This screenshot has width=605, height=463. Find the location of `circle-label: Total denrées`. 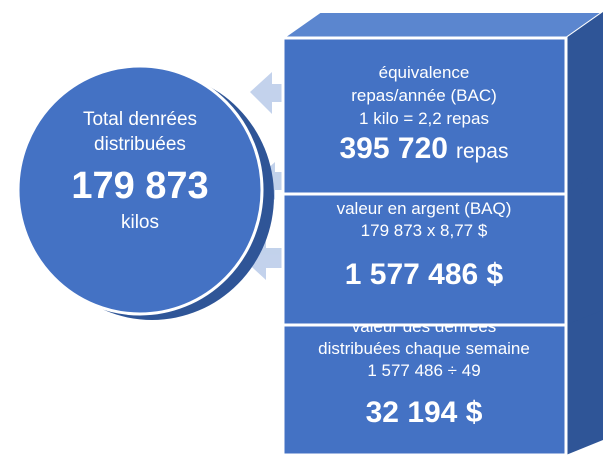

circle-label: Total denrées is located at coordinates (140, 119).